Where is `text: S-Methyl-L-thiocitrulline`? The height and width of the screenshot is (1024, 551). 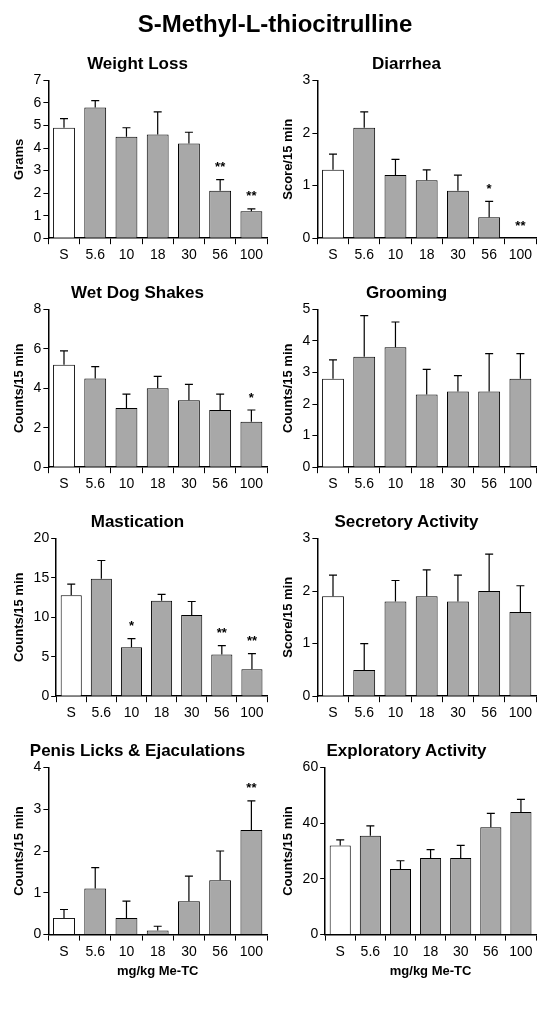 text: S-Methyl-L-thiocitrulline is located at coordinates (275, 23).